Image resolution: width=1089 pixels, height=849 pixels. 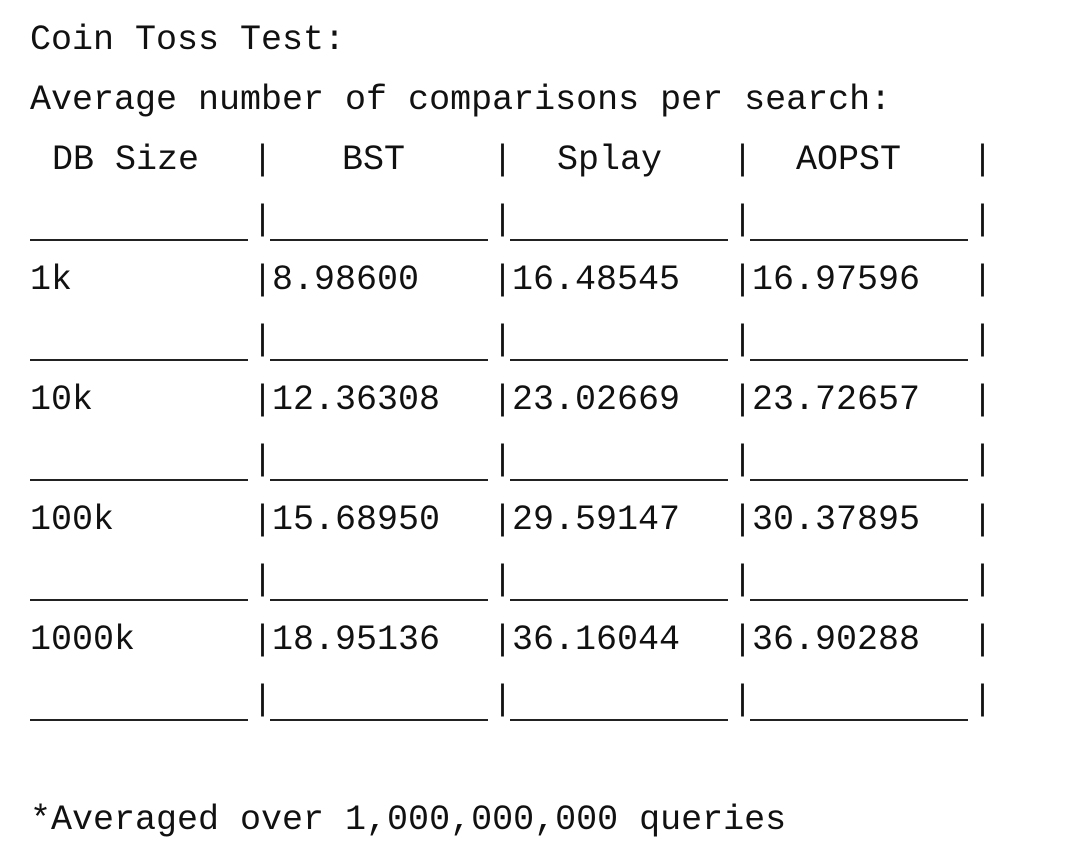 What do you see at coordinates (126, 160) in the screenshot?
I see `header-db-size: DB Size` at bounding box center [126, 160].